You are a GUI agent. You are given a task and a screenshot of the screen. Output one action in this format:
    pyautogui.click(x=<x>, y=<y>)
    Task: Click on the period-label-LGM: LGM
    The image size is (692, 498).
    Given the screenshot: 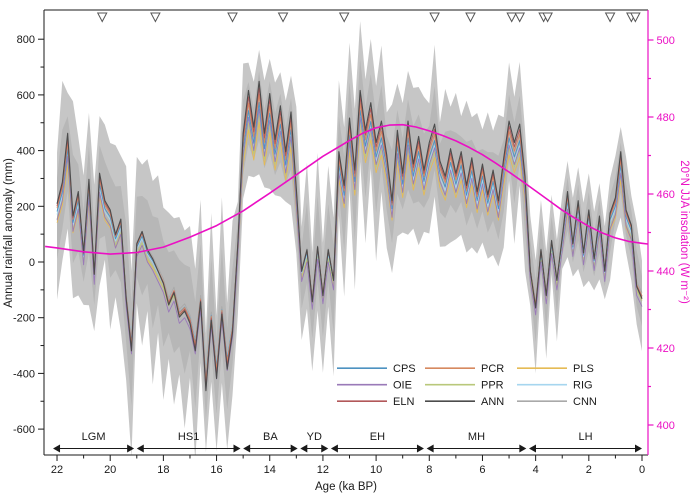 What is the action you would take?
    pyautogui.click(x=94, y=437)
    